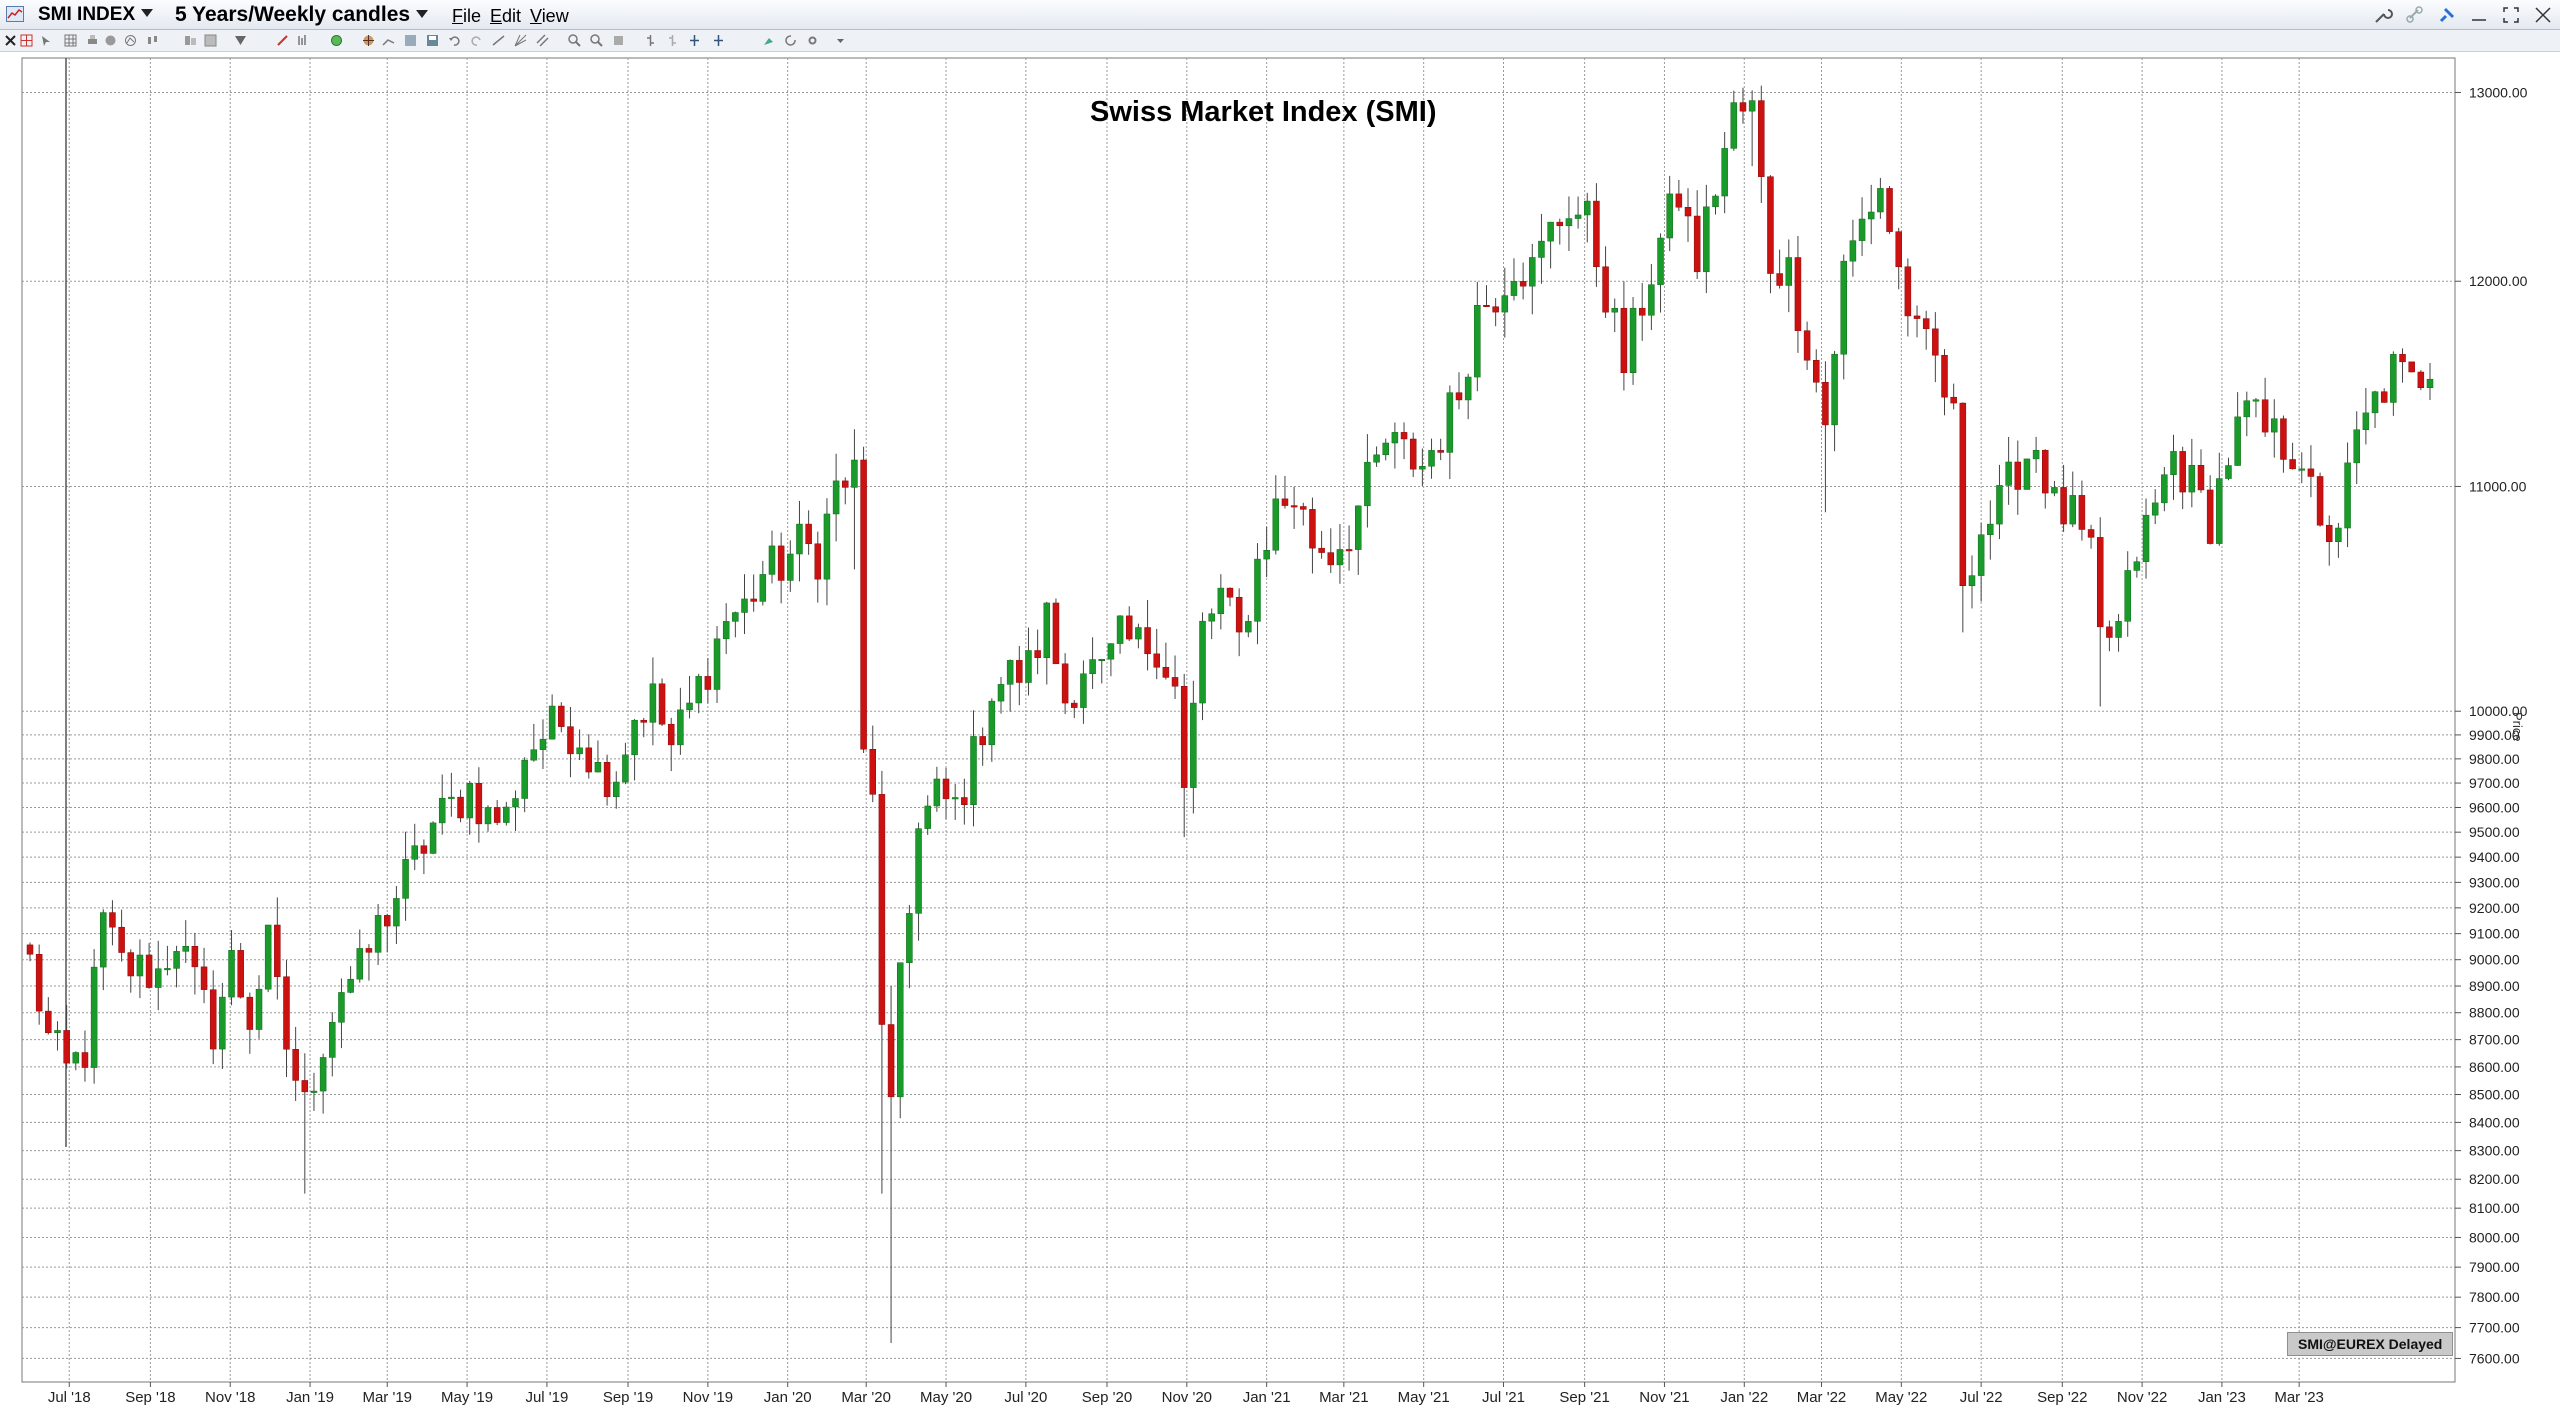  I want to click on y-tick-label: 9600.00, so click(2494, 807).